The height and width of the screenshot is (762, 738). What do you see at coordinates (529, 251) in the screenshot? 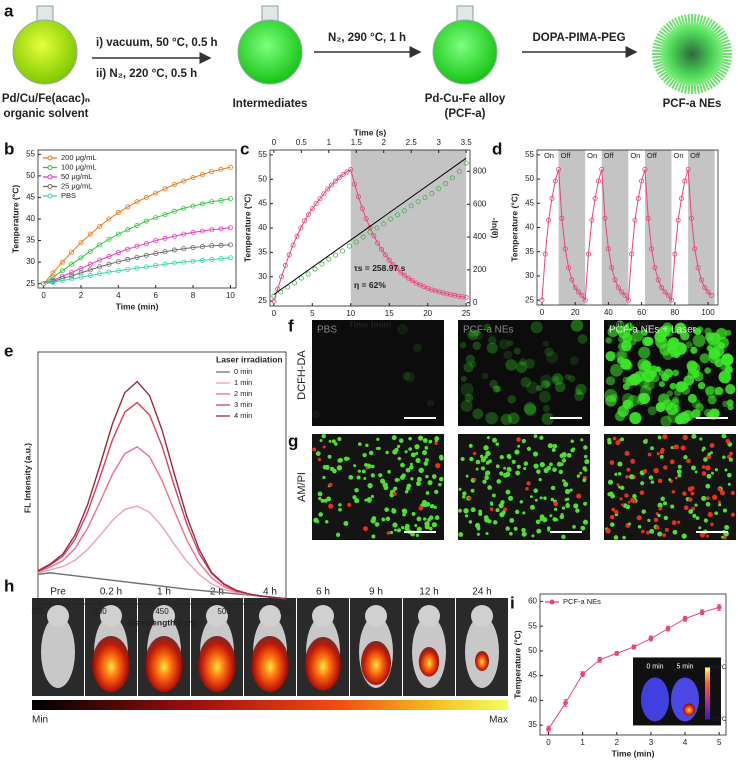
I see `y-tick-label: 35` at bounding box center [529, 251].